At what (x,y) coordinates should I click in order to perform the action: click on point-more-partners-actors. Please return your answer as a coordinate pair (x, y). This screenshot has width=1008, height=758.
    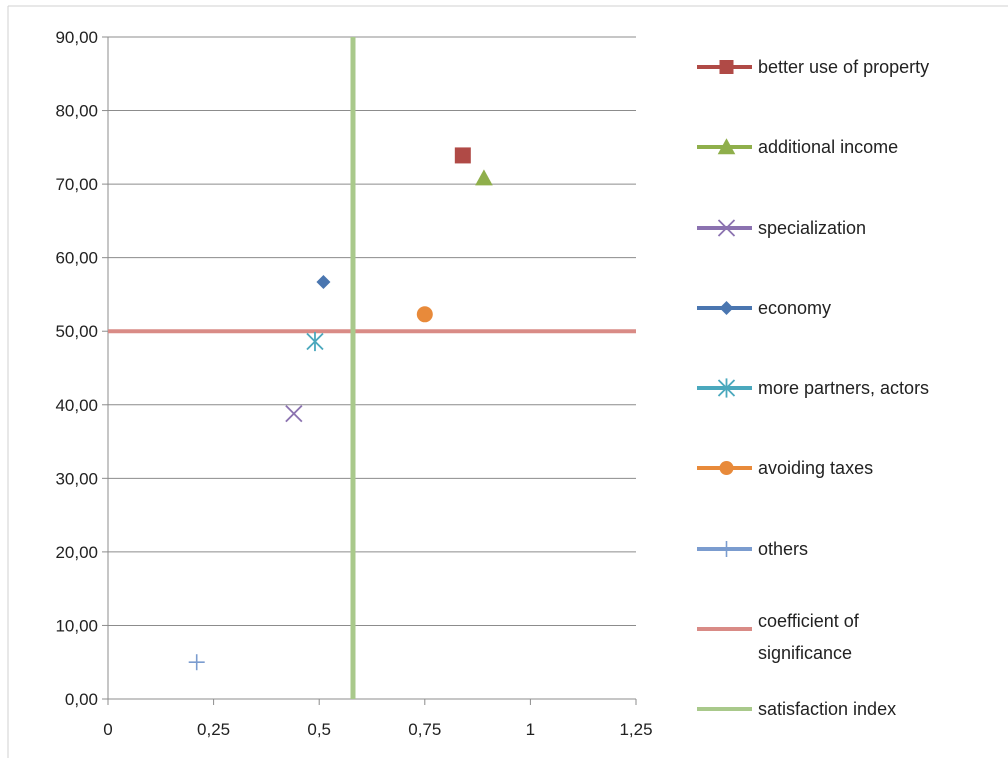
    Looking at the image, I should click on (315, 341).